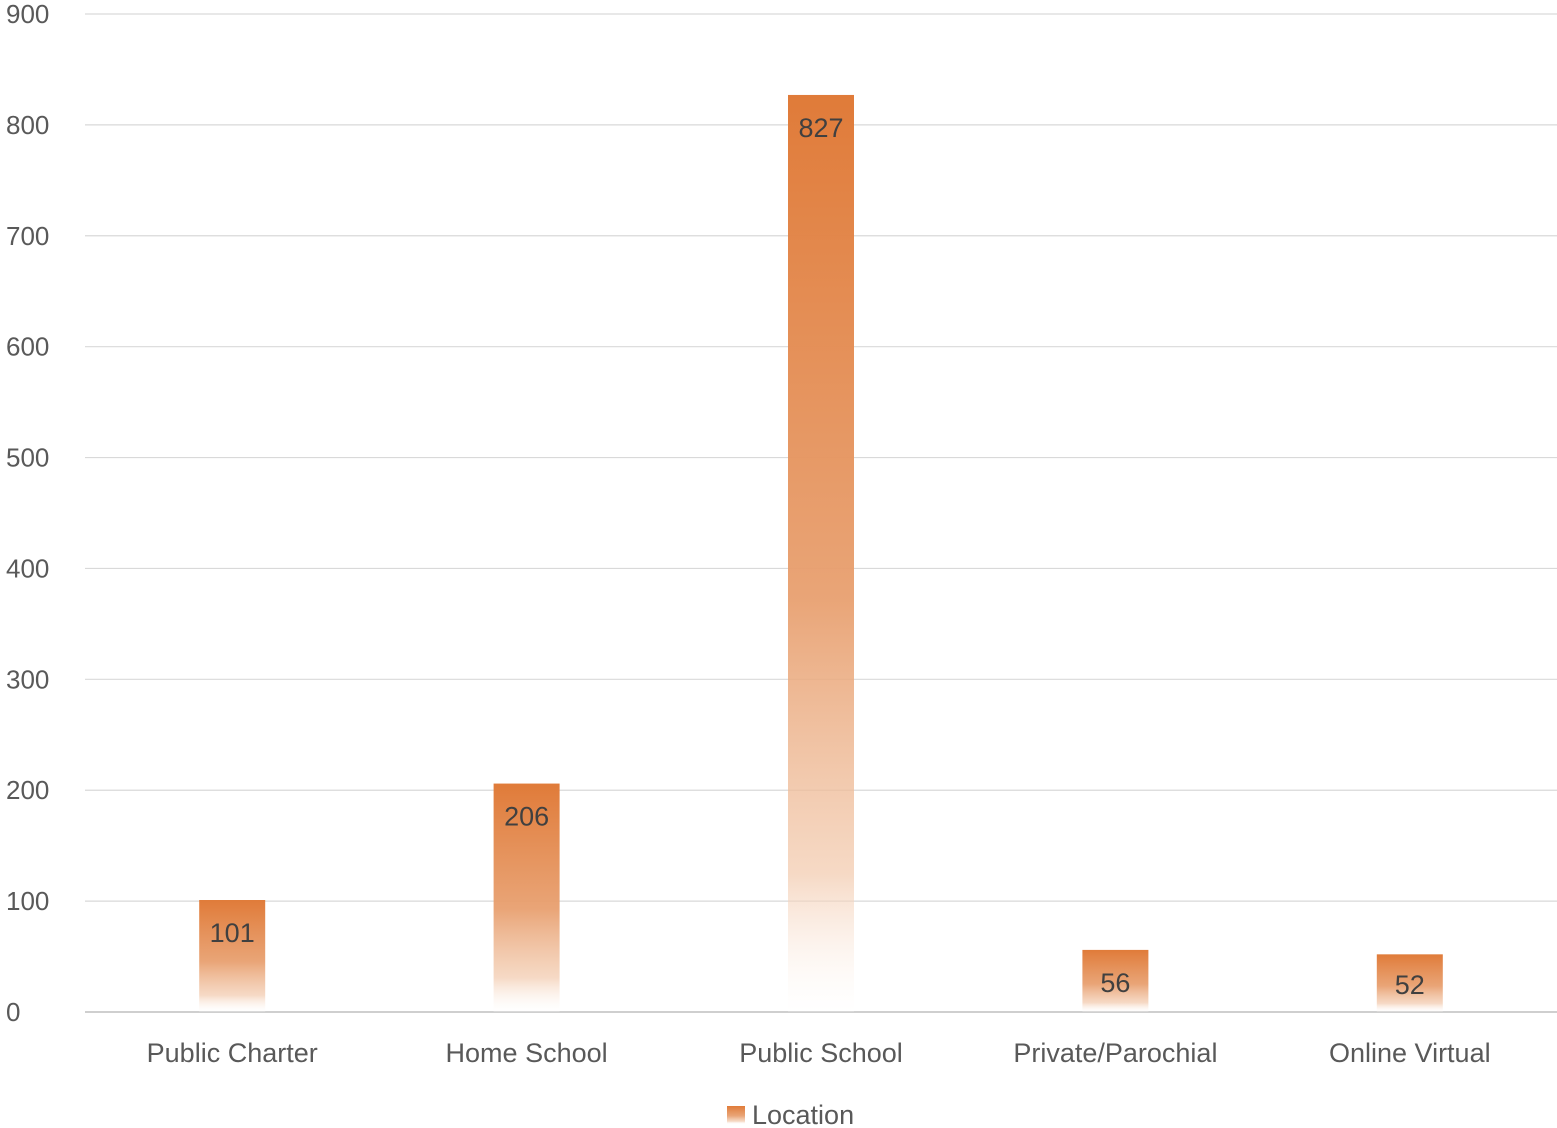  Describe the element at coordinates (27, 513) in the screenshot. I see `y-axis-ticks: 0 100 200 300 400 500 600 700 800 900` at that location.